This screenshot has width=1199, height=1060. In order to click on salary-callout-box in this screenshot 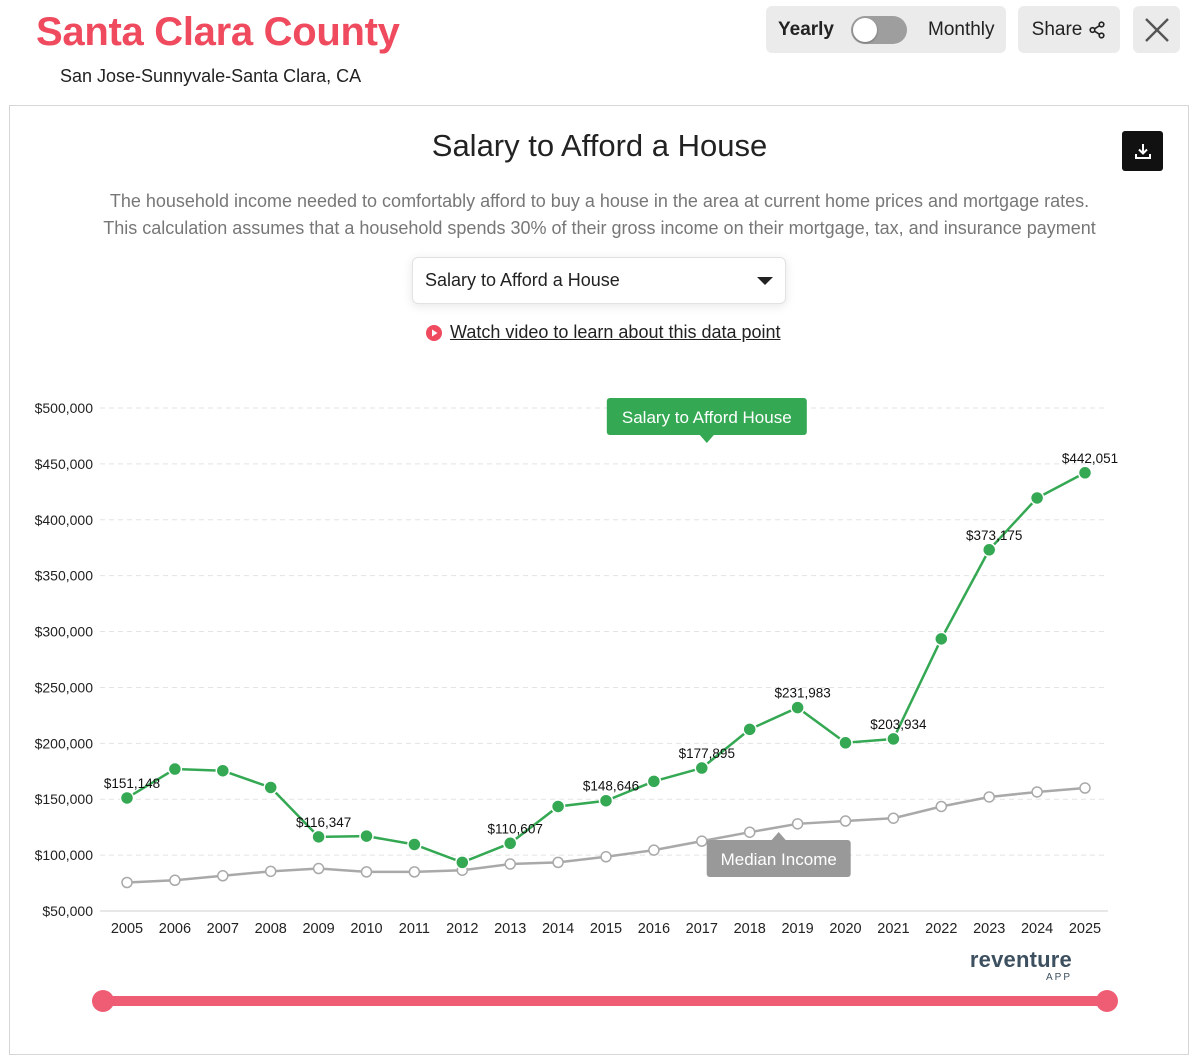, I will do `click(706, 416)`.